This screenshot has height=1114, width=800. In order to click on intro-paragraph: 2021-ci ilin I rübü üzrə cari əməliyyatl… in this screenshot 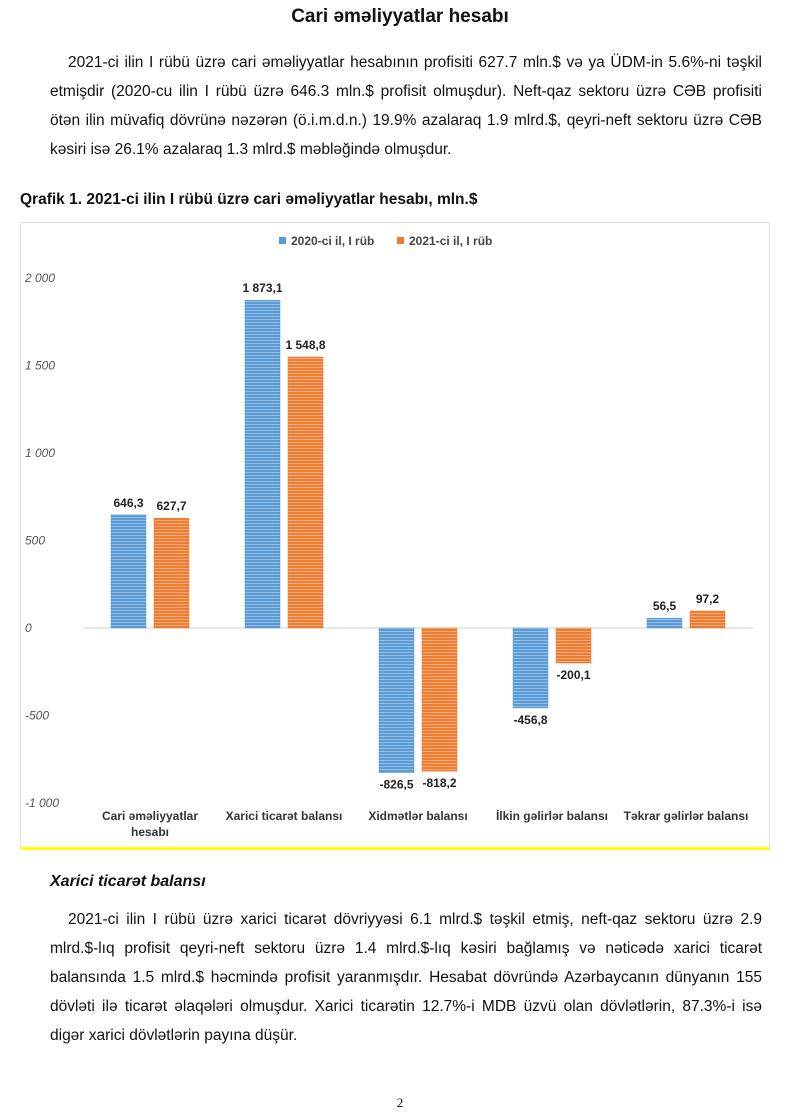, I will do `click(406, 106)`.